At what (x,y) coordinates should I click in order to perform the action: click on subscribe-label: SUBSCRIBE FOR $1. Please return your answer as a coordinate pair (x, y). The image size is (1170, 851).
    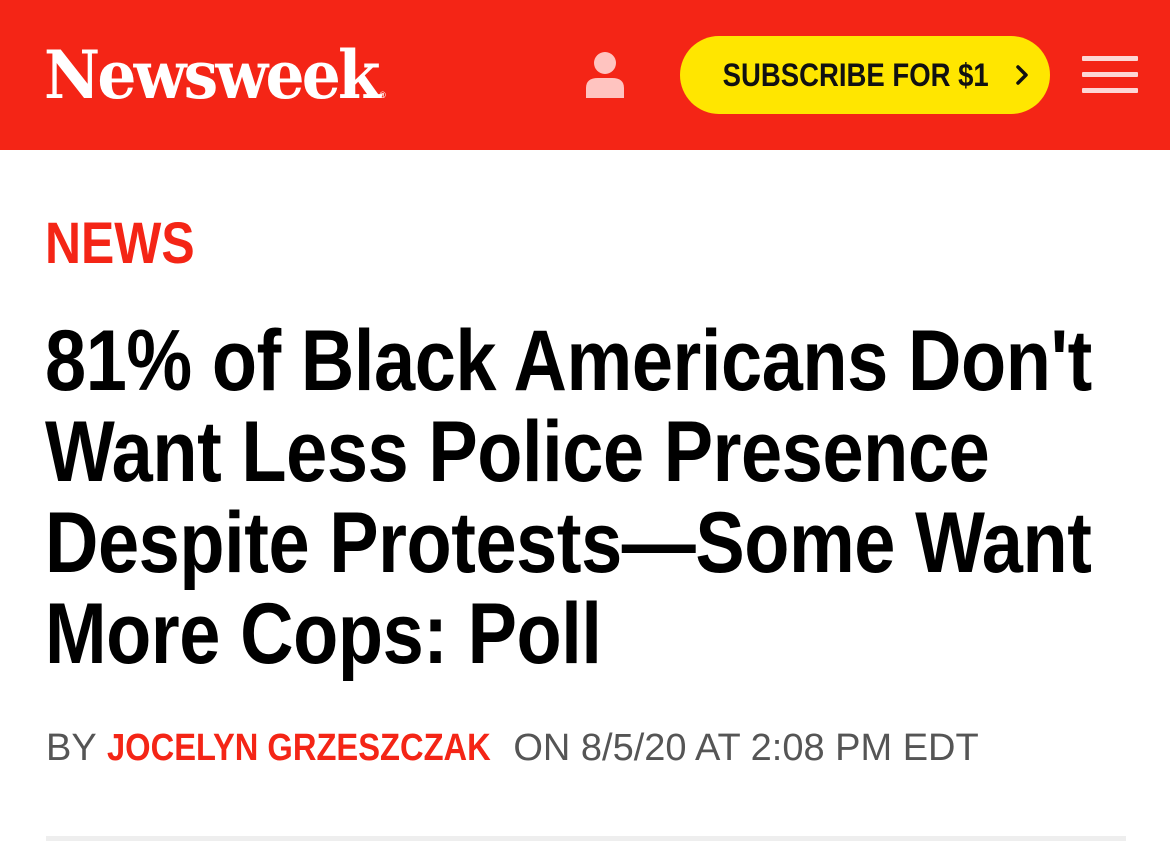
    Looking at the image, I should click on (856, 74).